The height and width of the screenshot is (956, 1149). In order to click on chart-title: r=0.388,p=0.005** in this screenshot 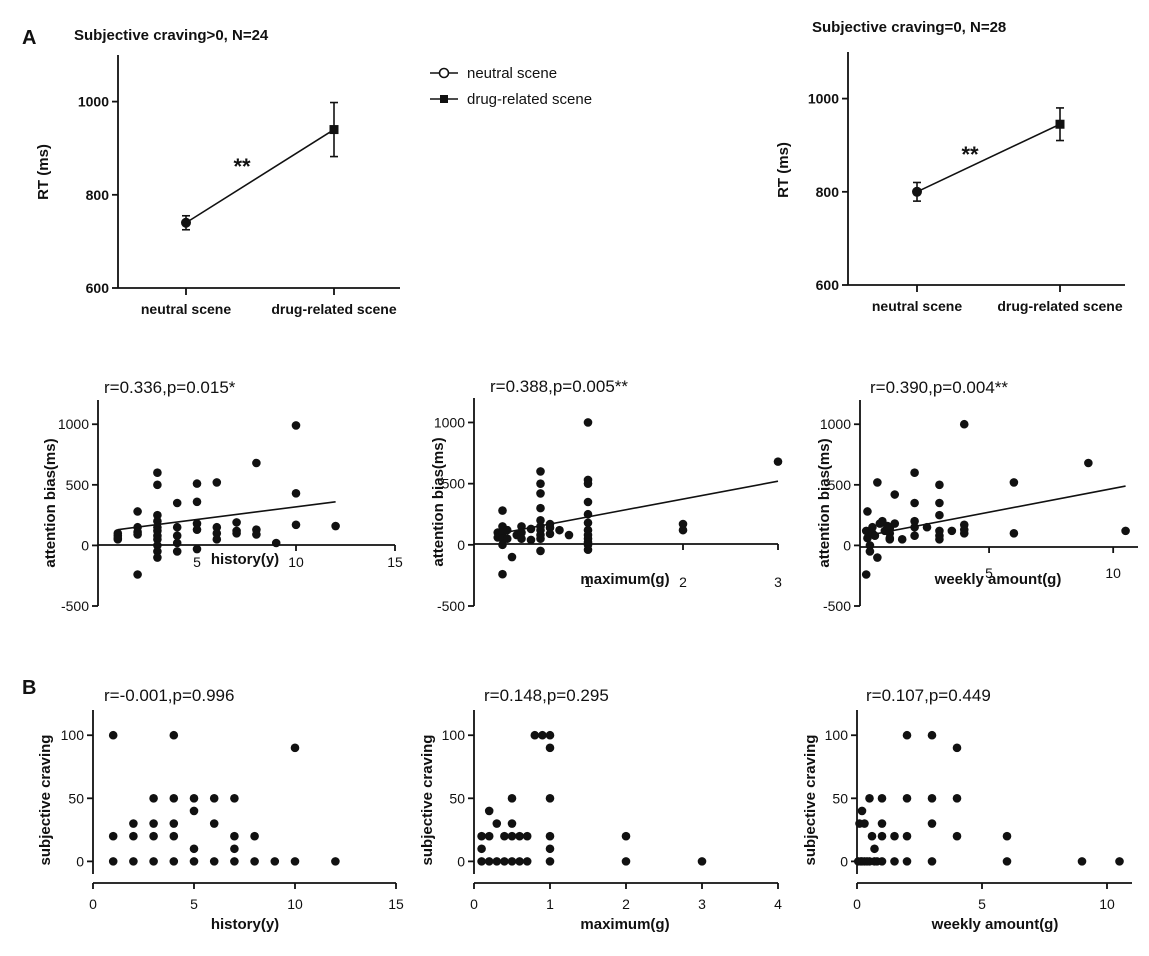, I will do `click(559, 386)`.